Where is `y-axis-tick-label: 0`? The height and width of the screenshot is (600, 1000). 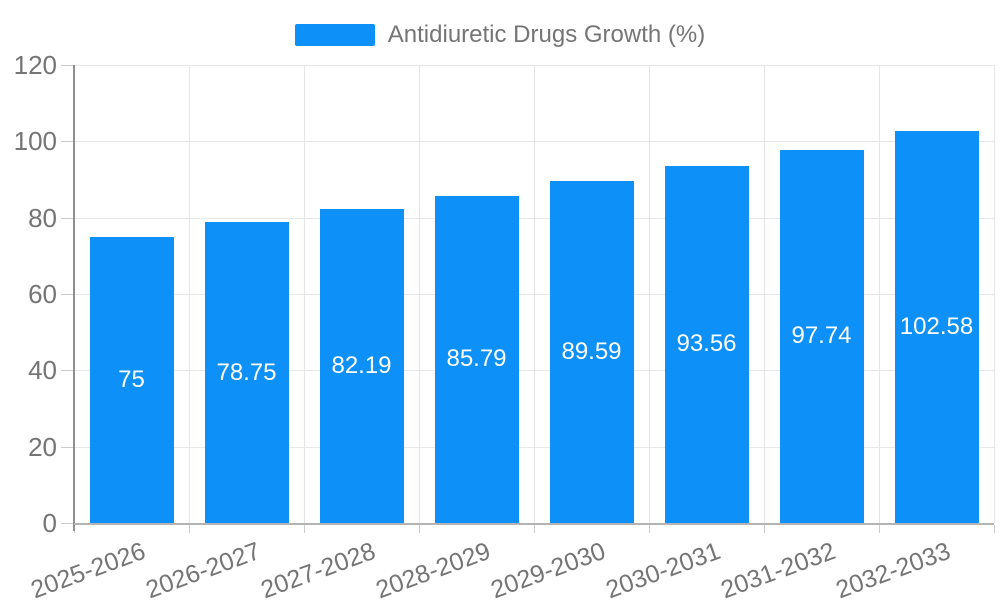
y-axis-tick-label: 0 is located at coordinates (49, 523).